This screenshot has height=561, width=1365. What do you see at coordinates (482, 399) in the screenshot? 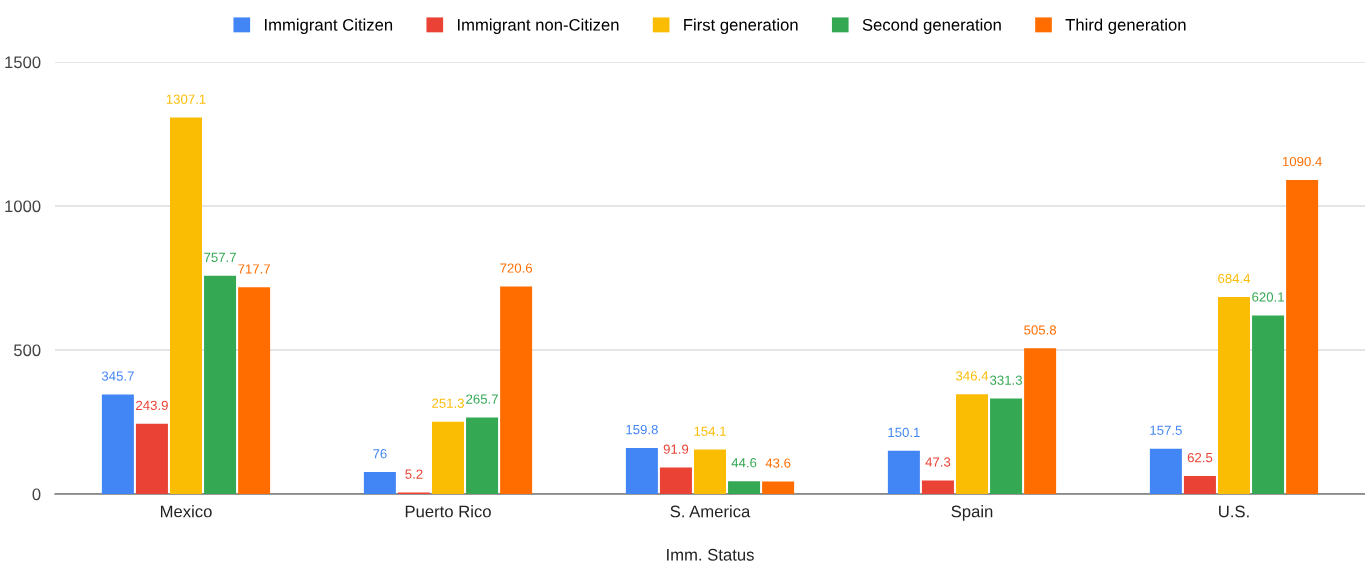
I see `data-label: 265.7` at bounding box center [482, 399].